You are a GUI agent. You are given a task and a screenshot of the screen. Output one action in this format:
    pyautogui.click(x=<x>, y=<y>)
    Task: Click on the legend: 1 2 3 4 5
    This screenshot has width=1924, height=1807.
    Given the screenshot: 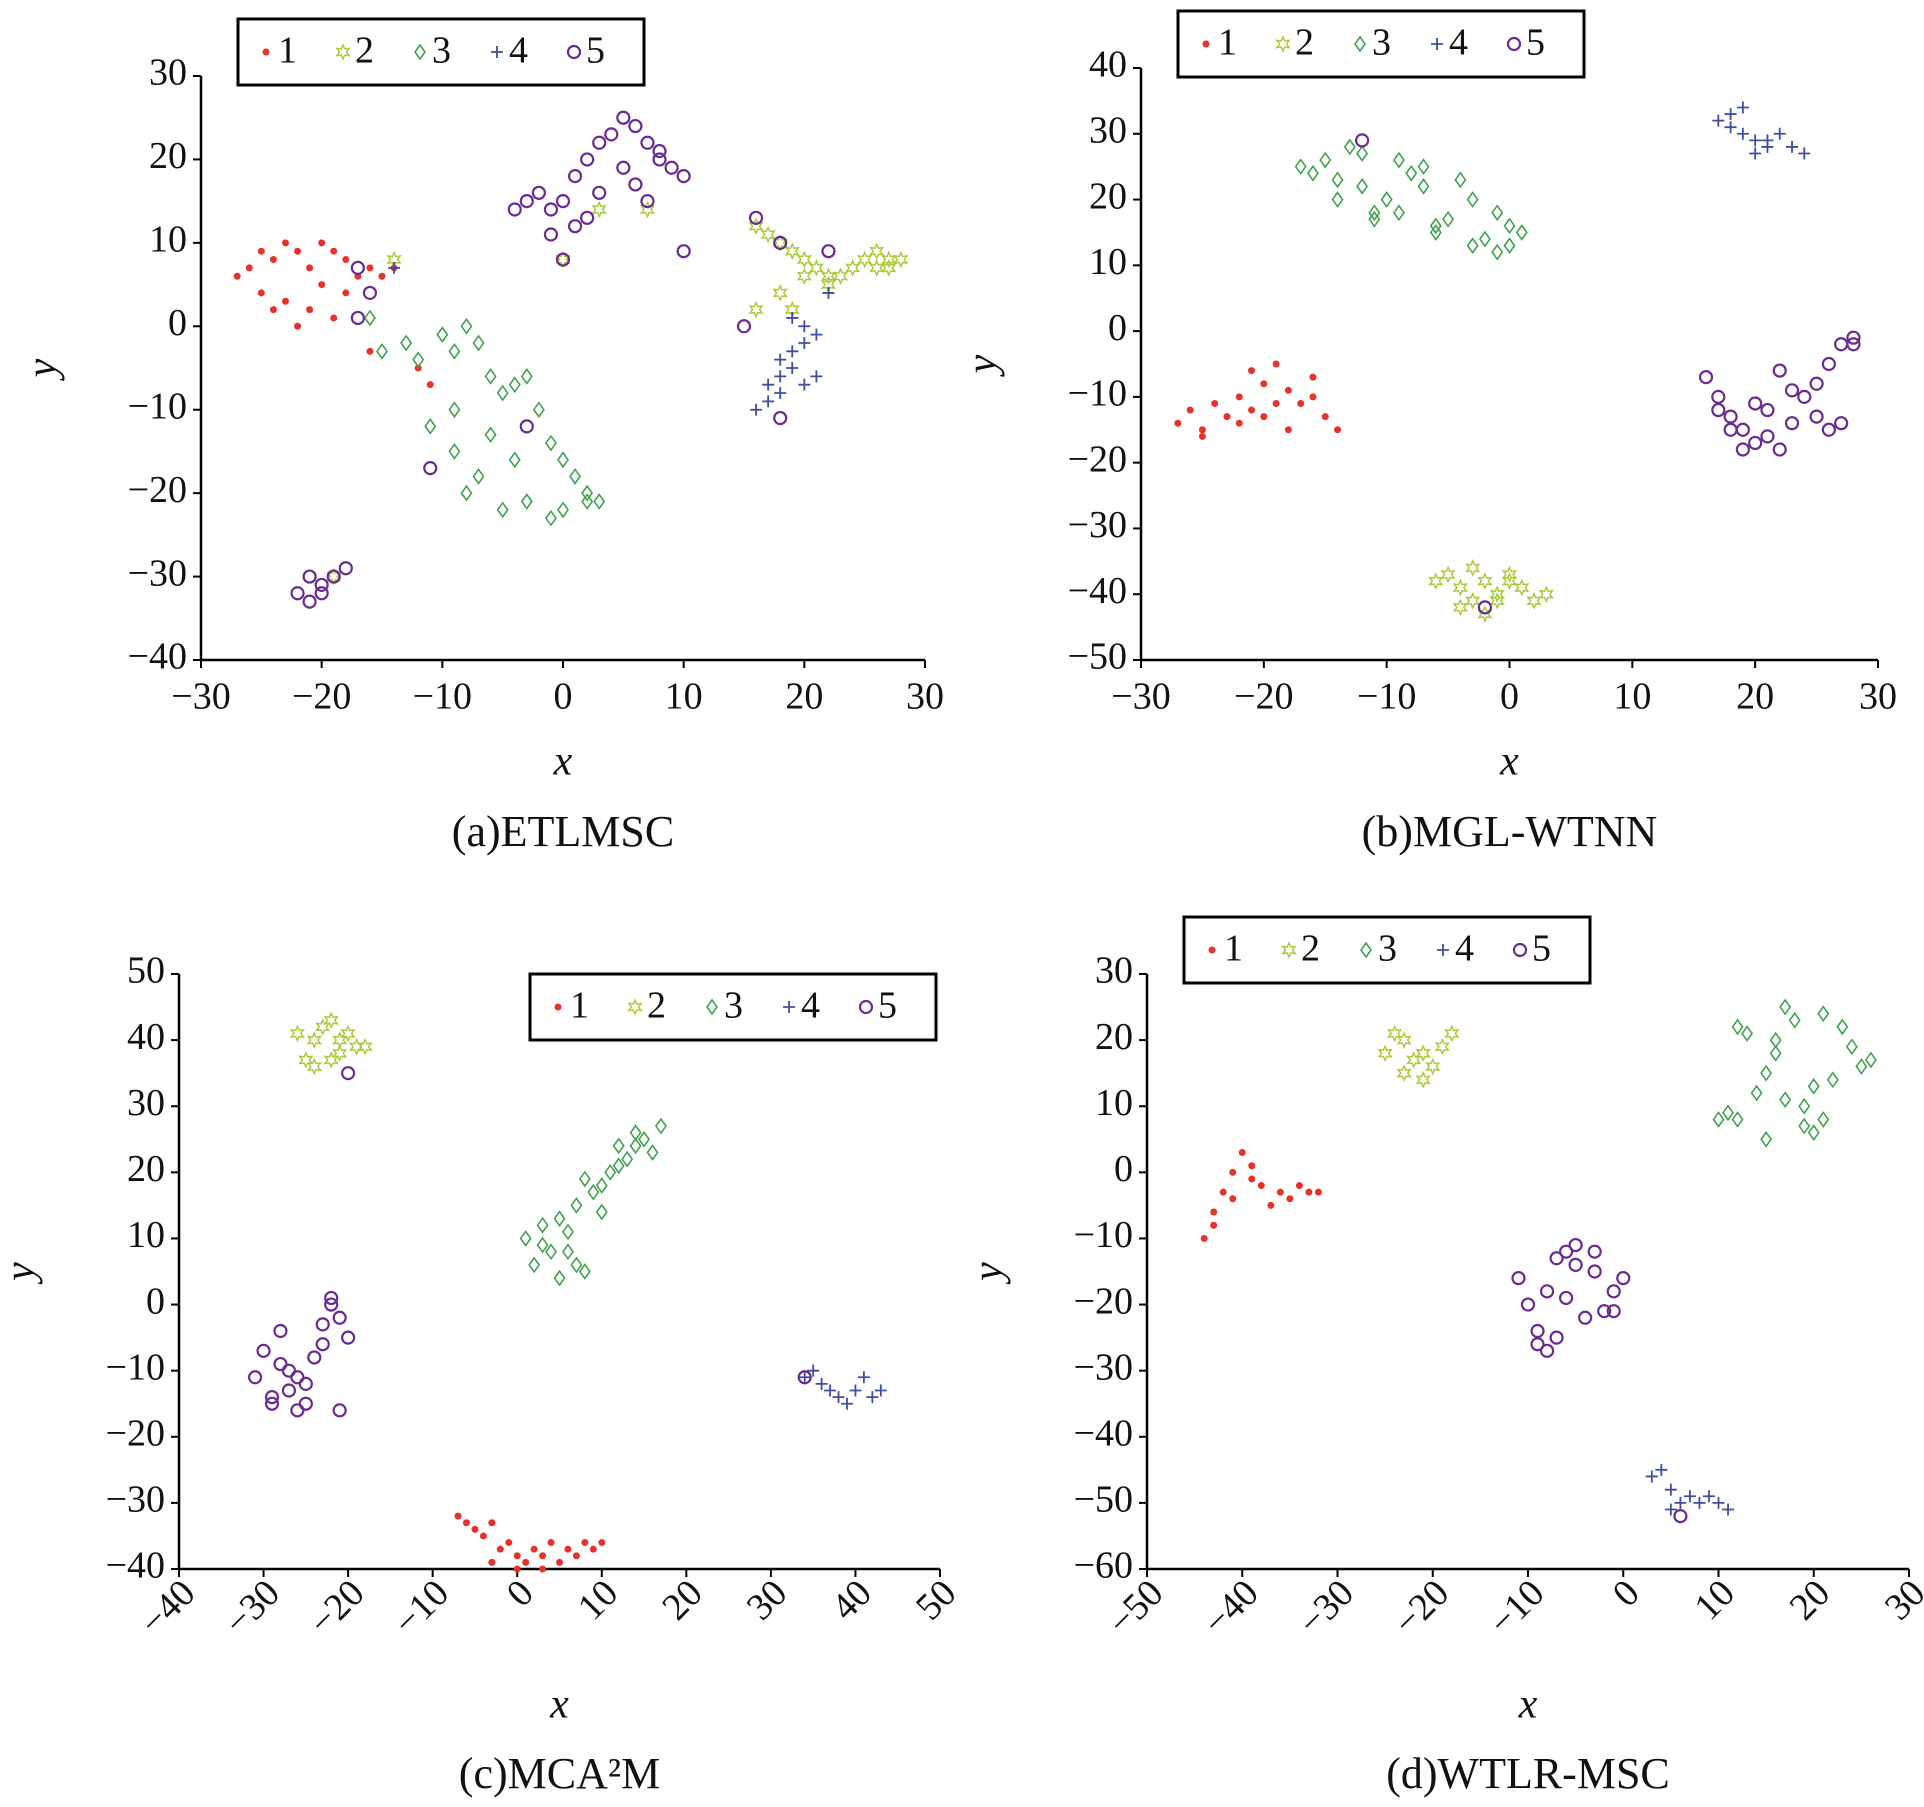 What is the action you would take?
    pyautogui.click(x=1381, y=44)
    